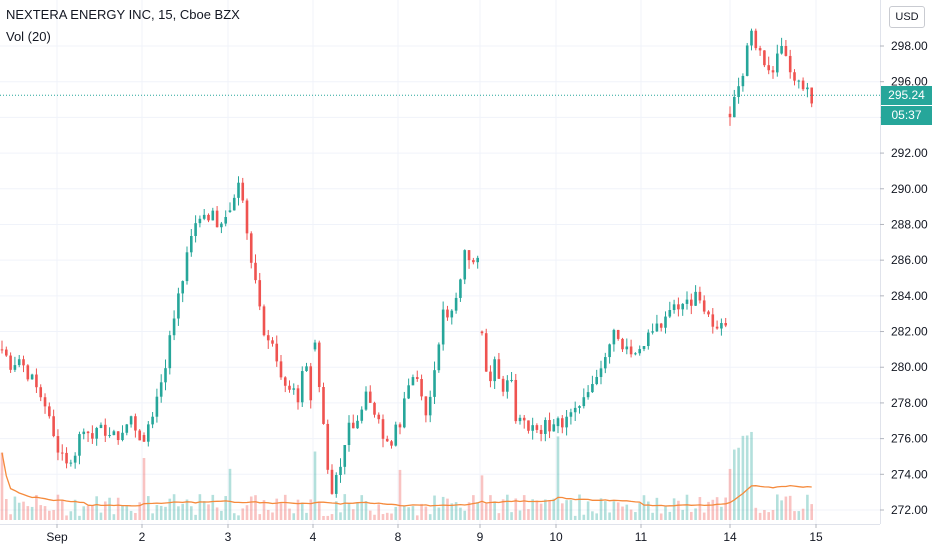 The width and height of the screenshot is (932, 555). Describe the element at coordinates (909, 296) in the screenshot. I see `price-tick-label: 284.00` at that location.